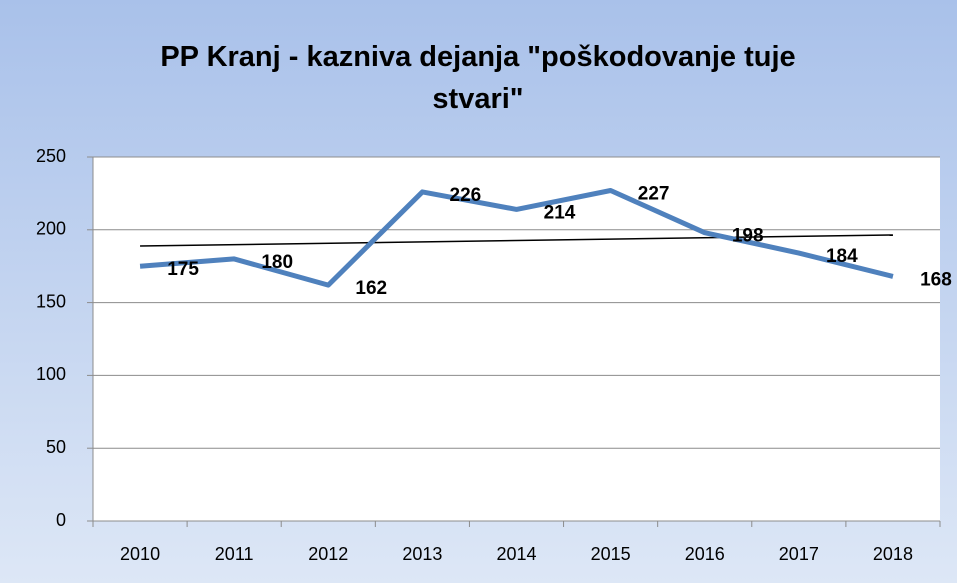  I want to click on x-tick-label: 2018, so click(893, 554).